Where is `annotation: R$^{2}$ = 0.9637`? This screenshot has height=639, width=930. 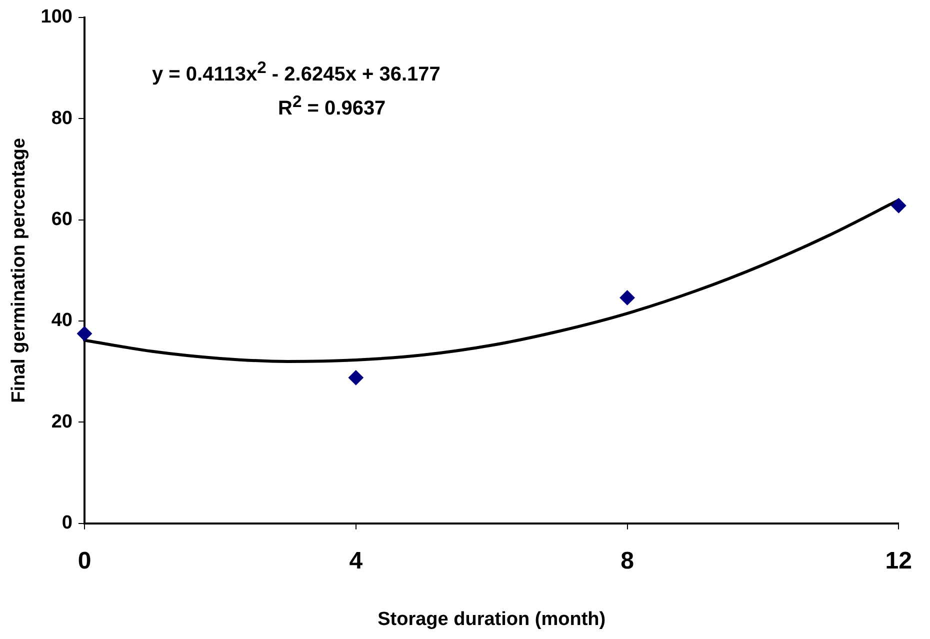
annotation: R$^{2}$ = 0.9637 is located at coordinates (332, 106).